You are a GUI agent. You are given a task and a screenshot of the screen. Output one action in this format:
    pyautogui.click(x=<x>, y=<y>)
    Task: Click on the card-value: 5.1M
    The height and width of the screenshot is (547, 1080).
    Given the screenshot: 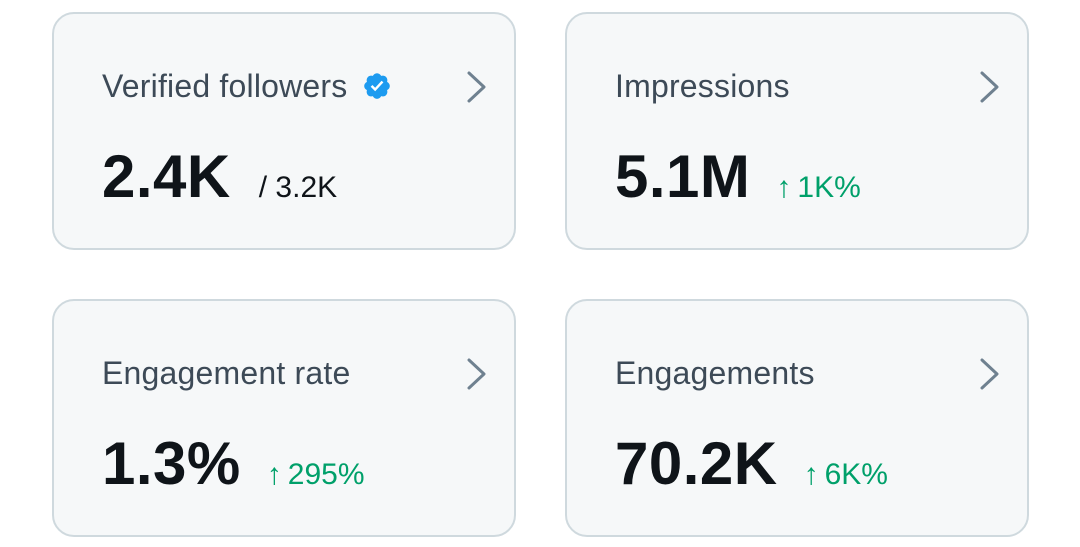 What is the action you would take?
    pyautogui.click(x=683, y=176)
    